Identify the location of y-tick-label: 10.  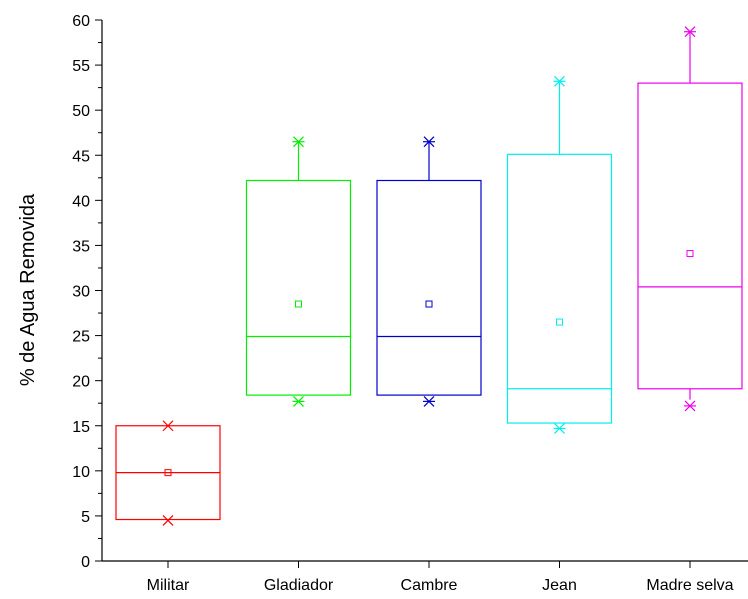
(81, 472).